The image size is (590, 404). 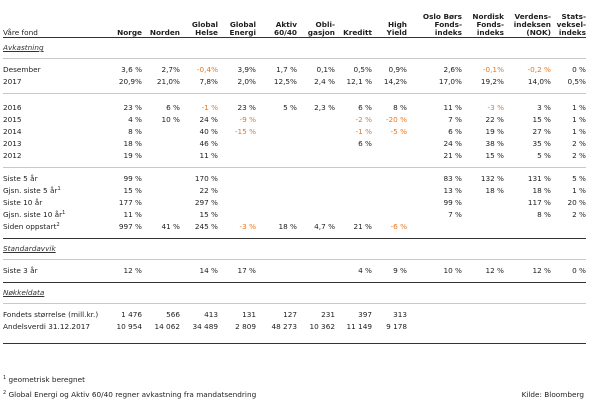 What do you see at coordinates (365, 270) in the screenshot?
I see `table-cell: 4 %` at bounding box center [365, 270].